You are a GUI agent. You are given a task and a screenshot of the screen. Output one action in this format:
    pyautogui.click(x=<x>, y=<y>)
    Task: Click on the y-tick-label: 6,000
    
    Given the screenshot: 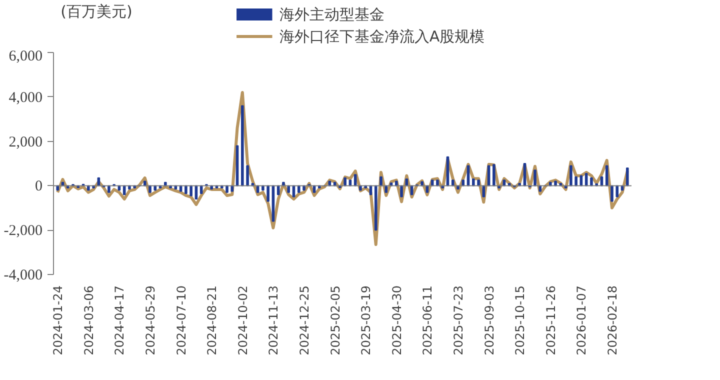 What is the action you would take?
    pyautogui.click(x=25, y=56)
    